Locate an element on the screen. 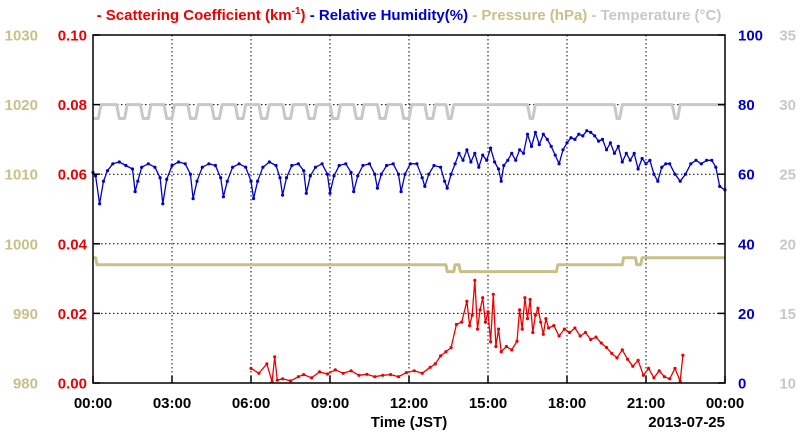  humidity-tick-label: 0 is located at coordinates (742, 384).